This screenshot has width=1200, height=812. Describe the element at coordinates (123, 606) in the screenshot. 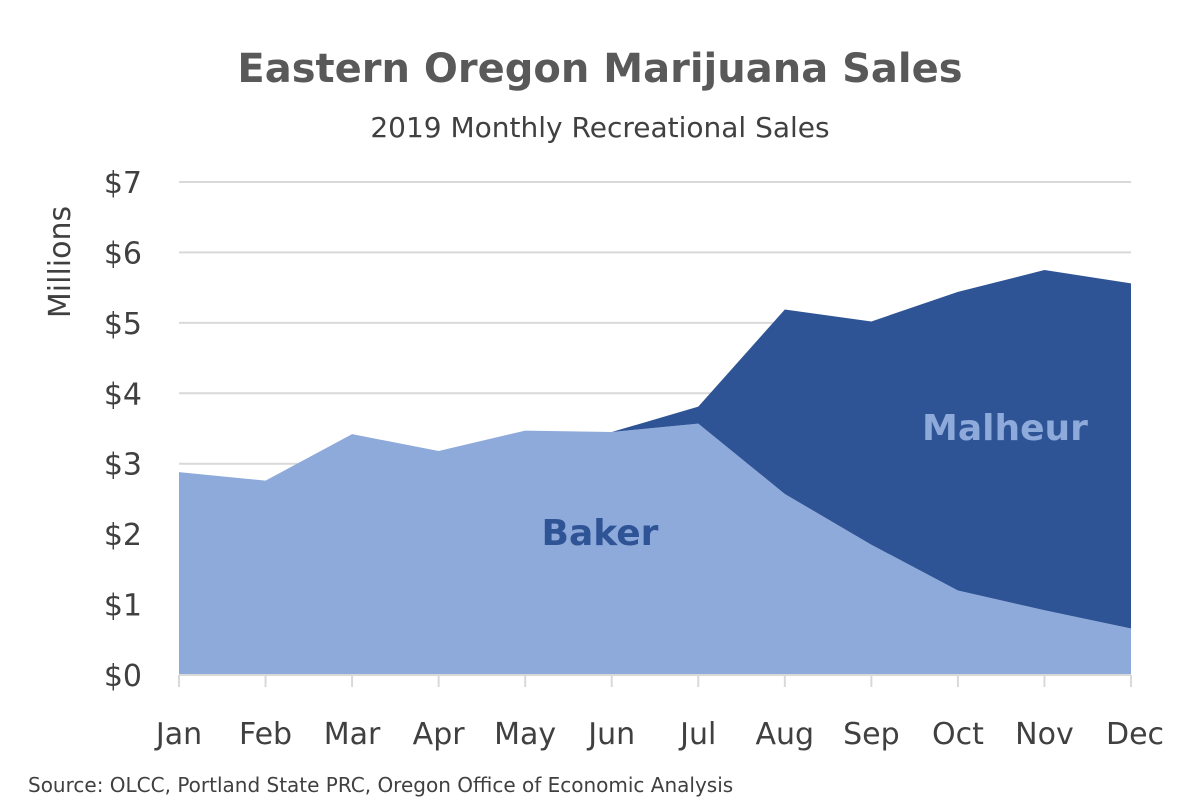

I see `y-tick-label: $1` at that location.